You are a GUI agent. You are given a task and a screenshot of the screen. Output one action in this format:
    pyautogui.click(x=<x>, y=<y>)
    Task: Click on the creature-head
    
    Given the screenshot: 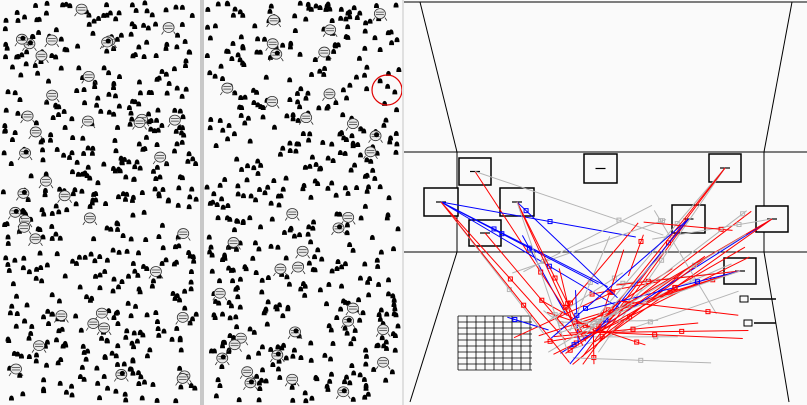 What is the action you would take?
    pyautogui.click(x=296, y=331)
    